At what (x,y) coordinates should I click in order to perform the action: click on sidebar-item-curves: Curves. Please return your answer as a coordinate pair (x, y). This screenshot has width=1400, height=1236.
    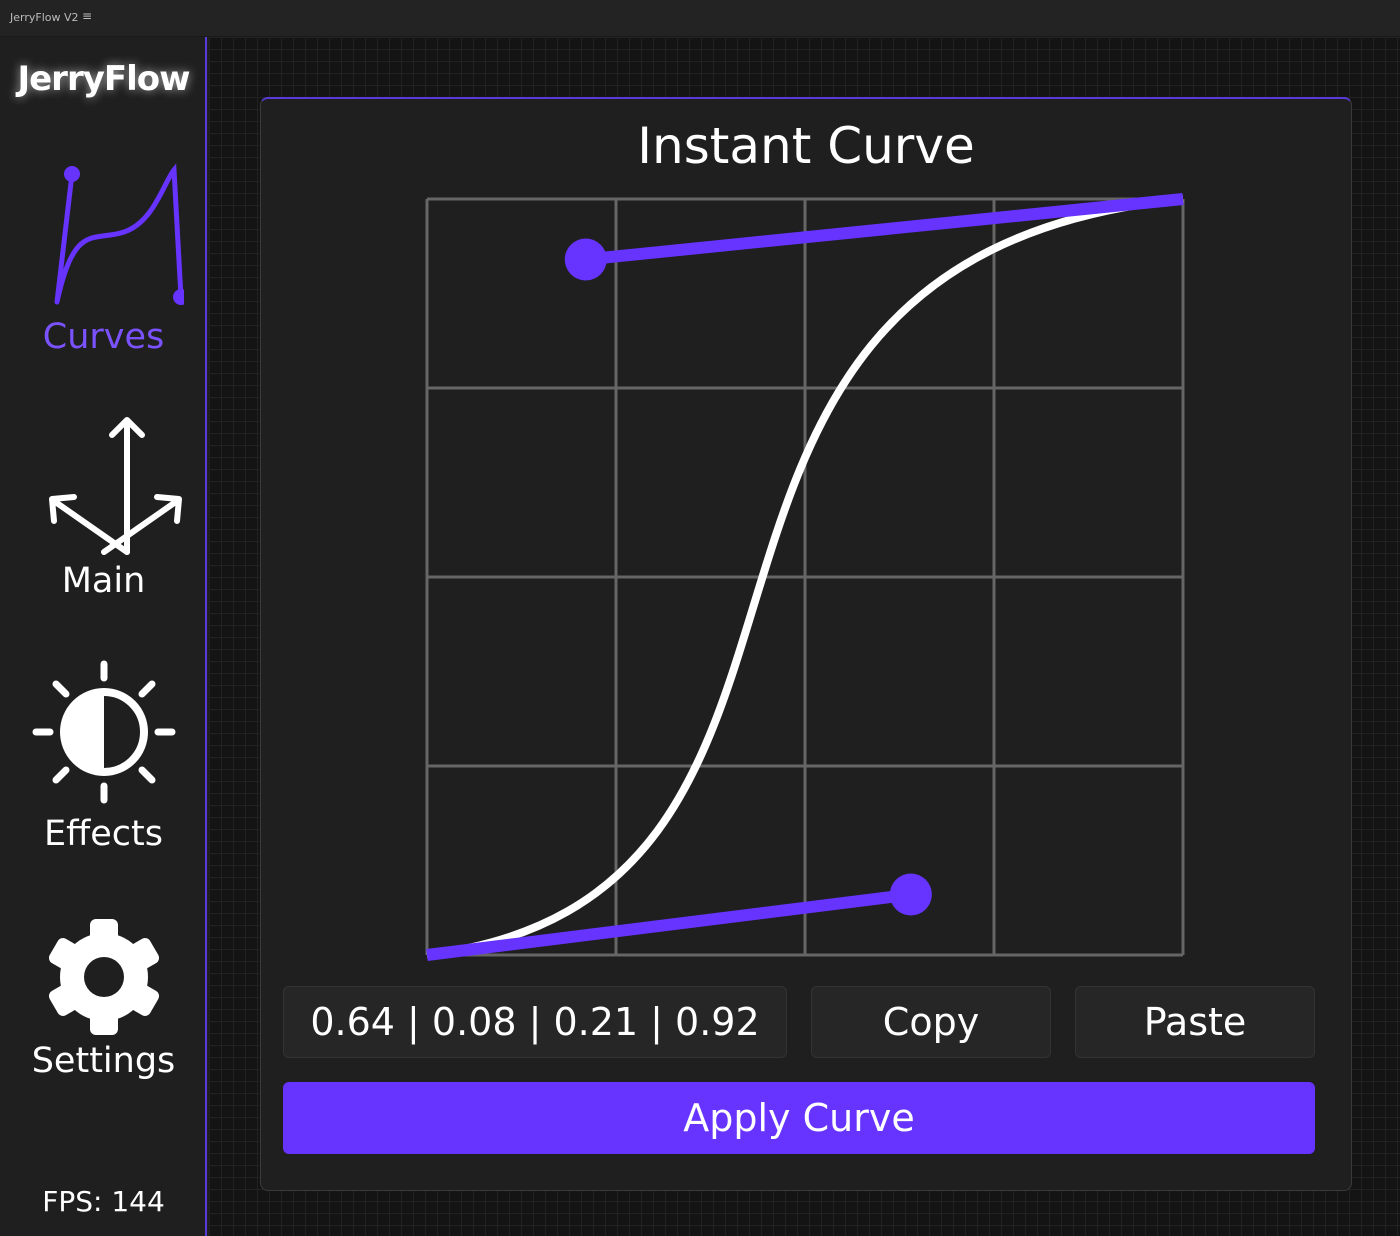
    Looking at the image, I should click on (103, 259).